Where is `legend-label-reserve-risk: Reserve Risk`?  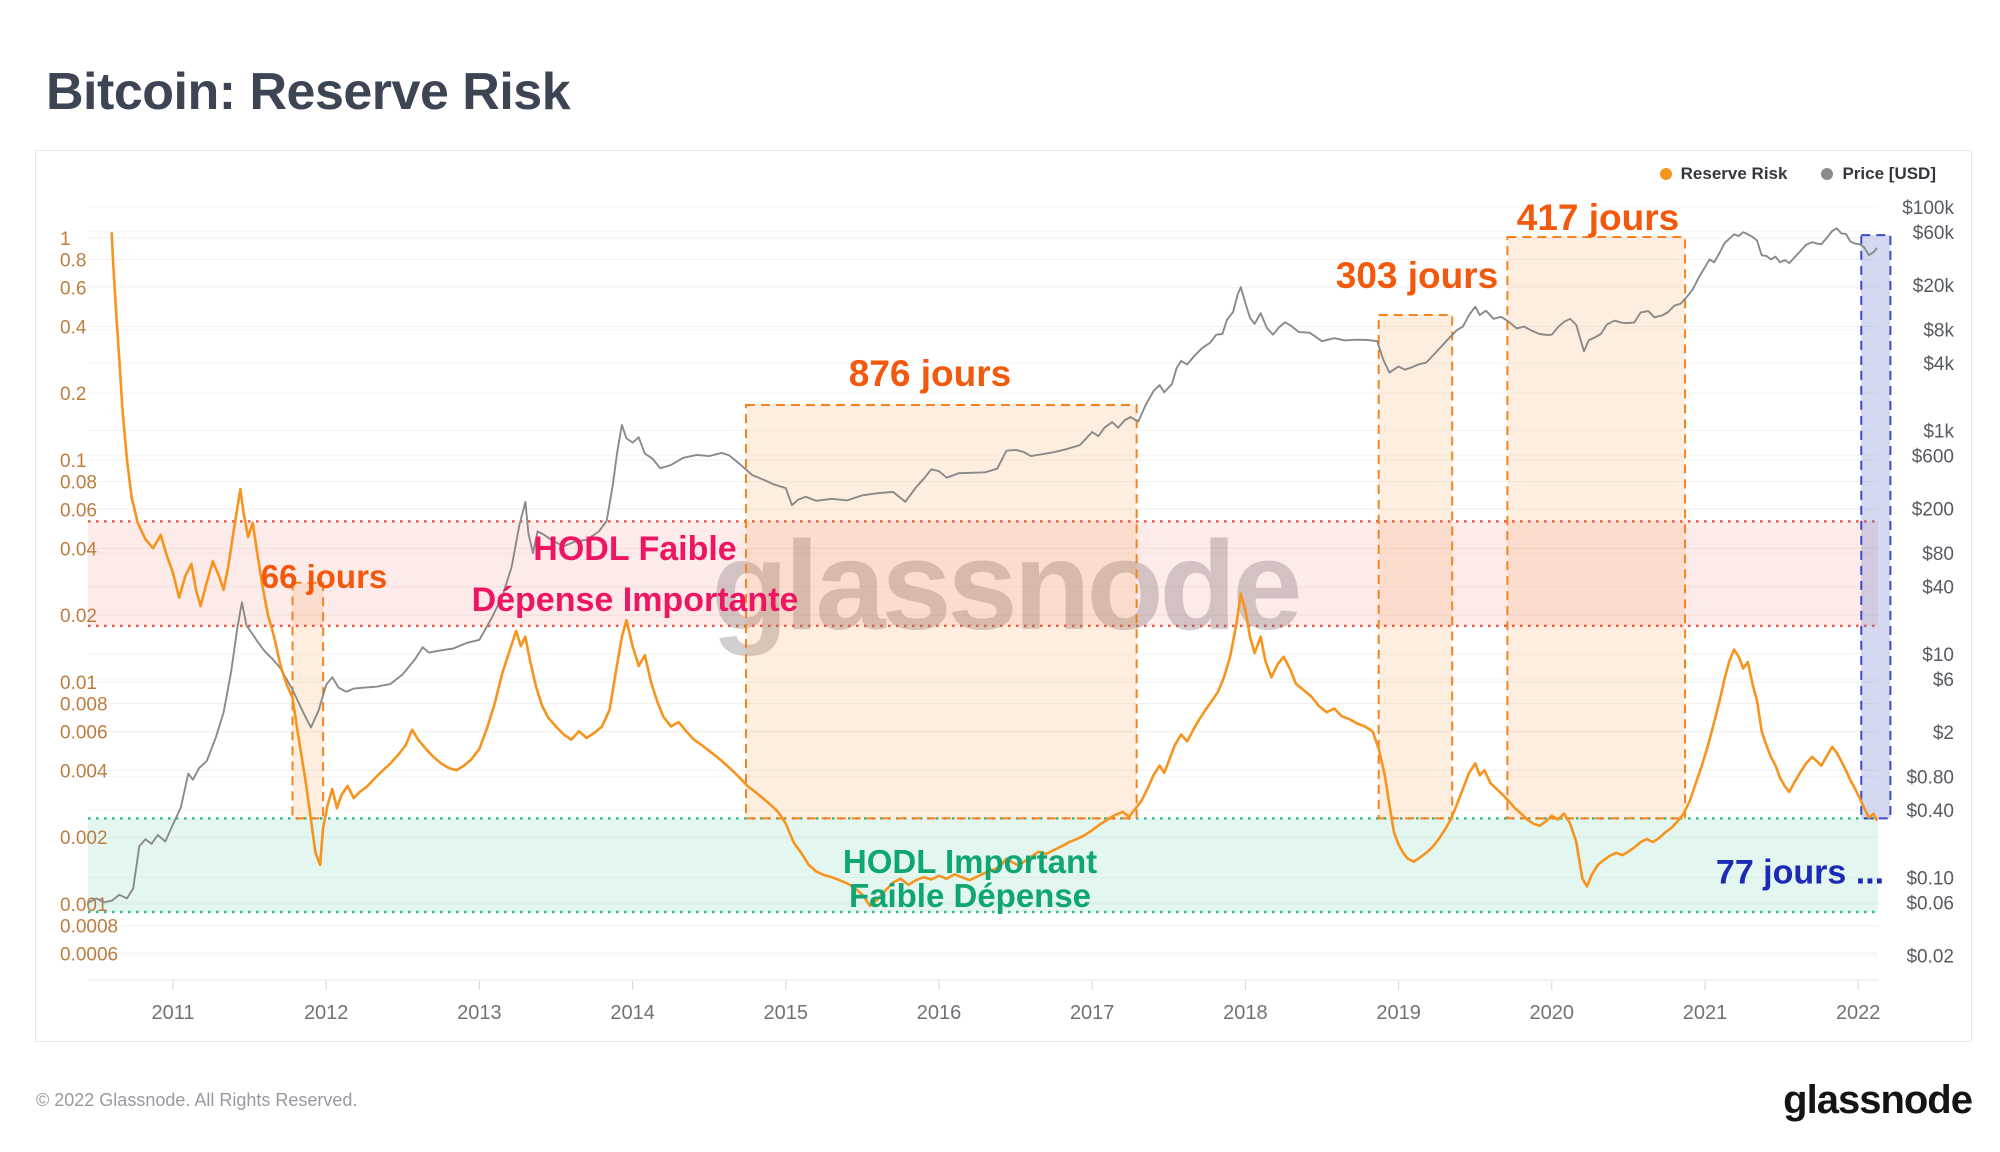 legend-label-reserve-risk: Reserve Risk is located at coordinates (1734, 173).